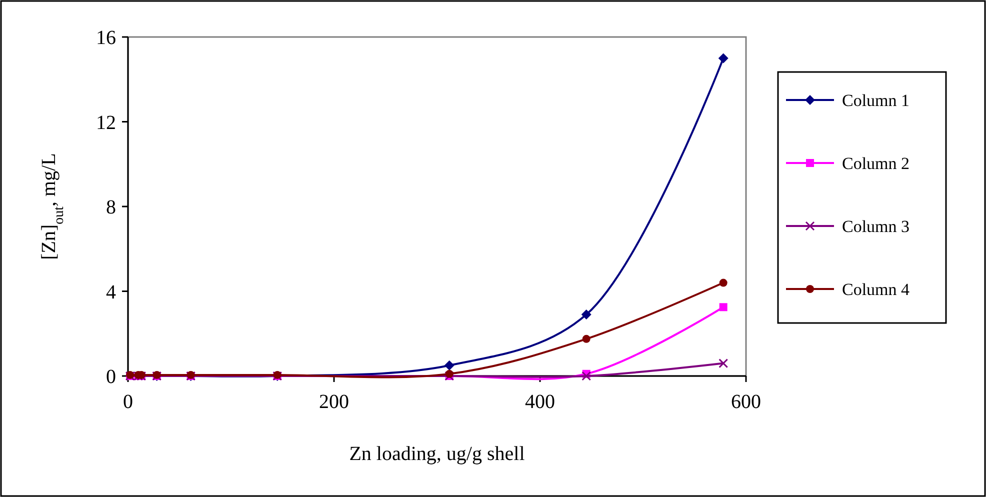 This screenshot has width=986, height=497. What do you see at coordinates (540, 402) in the screenshot?
I see `x-tick-label: 400` at bounding box center [540, 402].